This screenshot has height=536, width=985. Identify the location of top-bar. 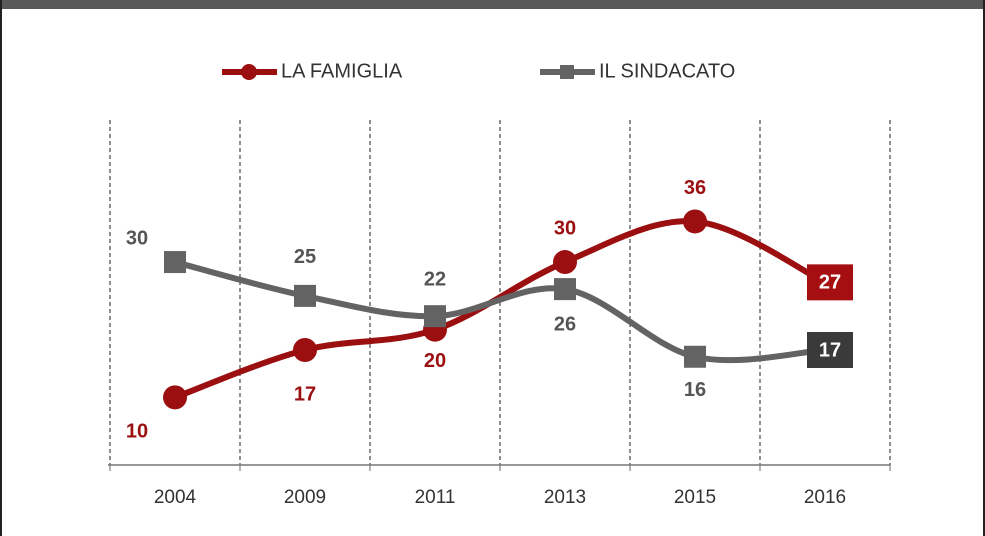
(492, 4).